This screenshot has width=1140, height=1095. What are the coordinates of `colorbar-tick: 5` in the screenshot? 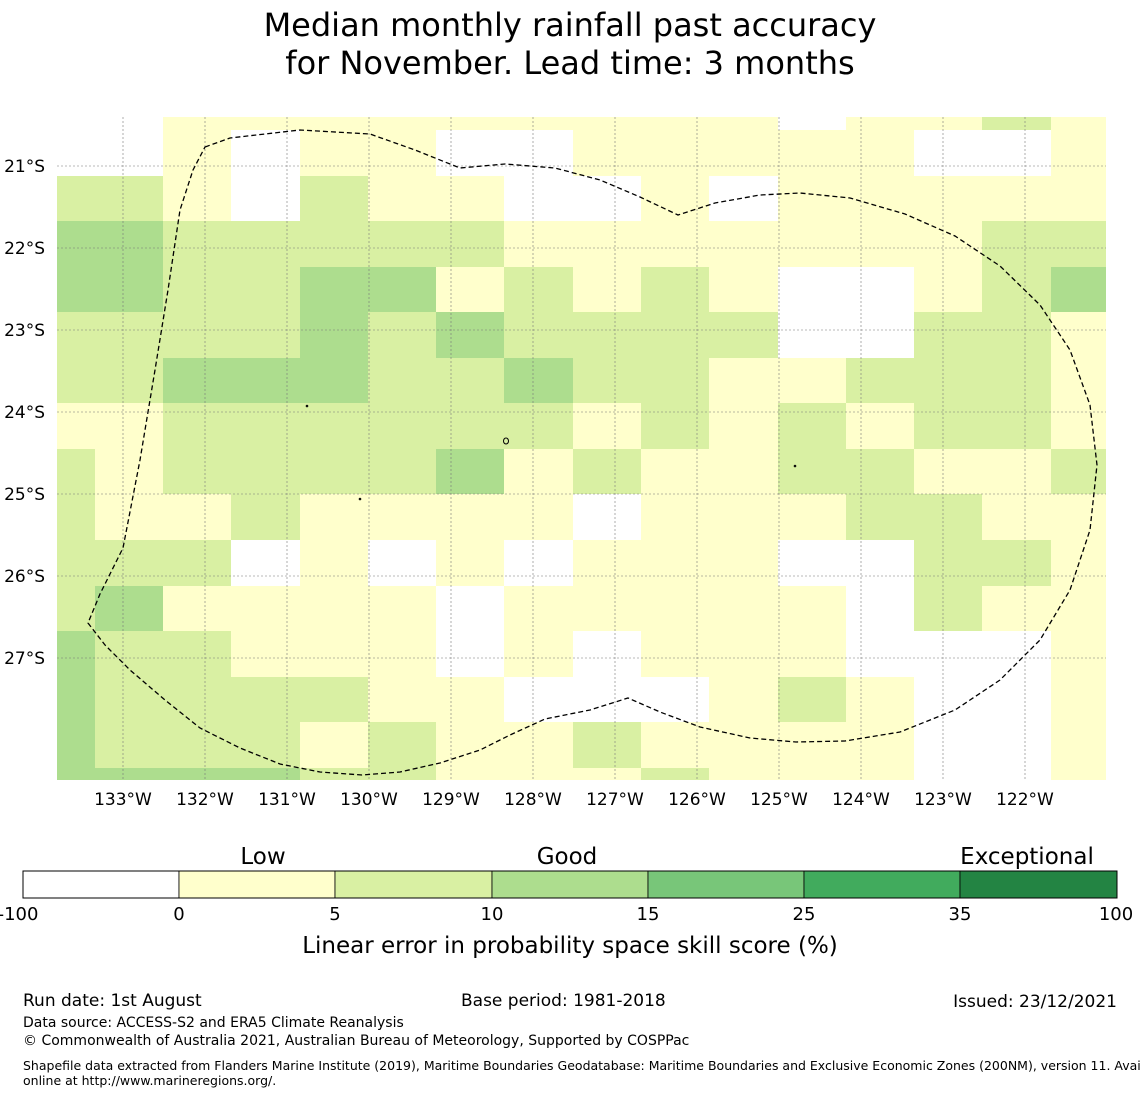 It's located at (334, 914).